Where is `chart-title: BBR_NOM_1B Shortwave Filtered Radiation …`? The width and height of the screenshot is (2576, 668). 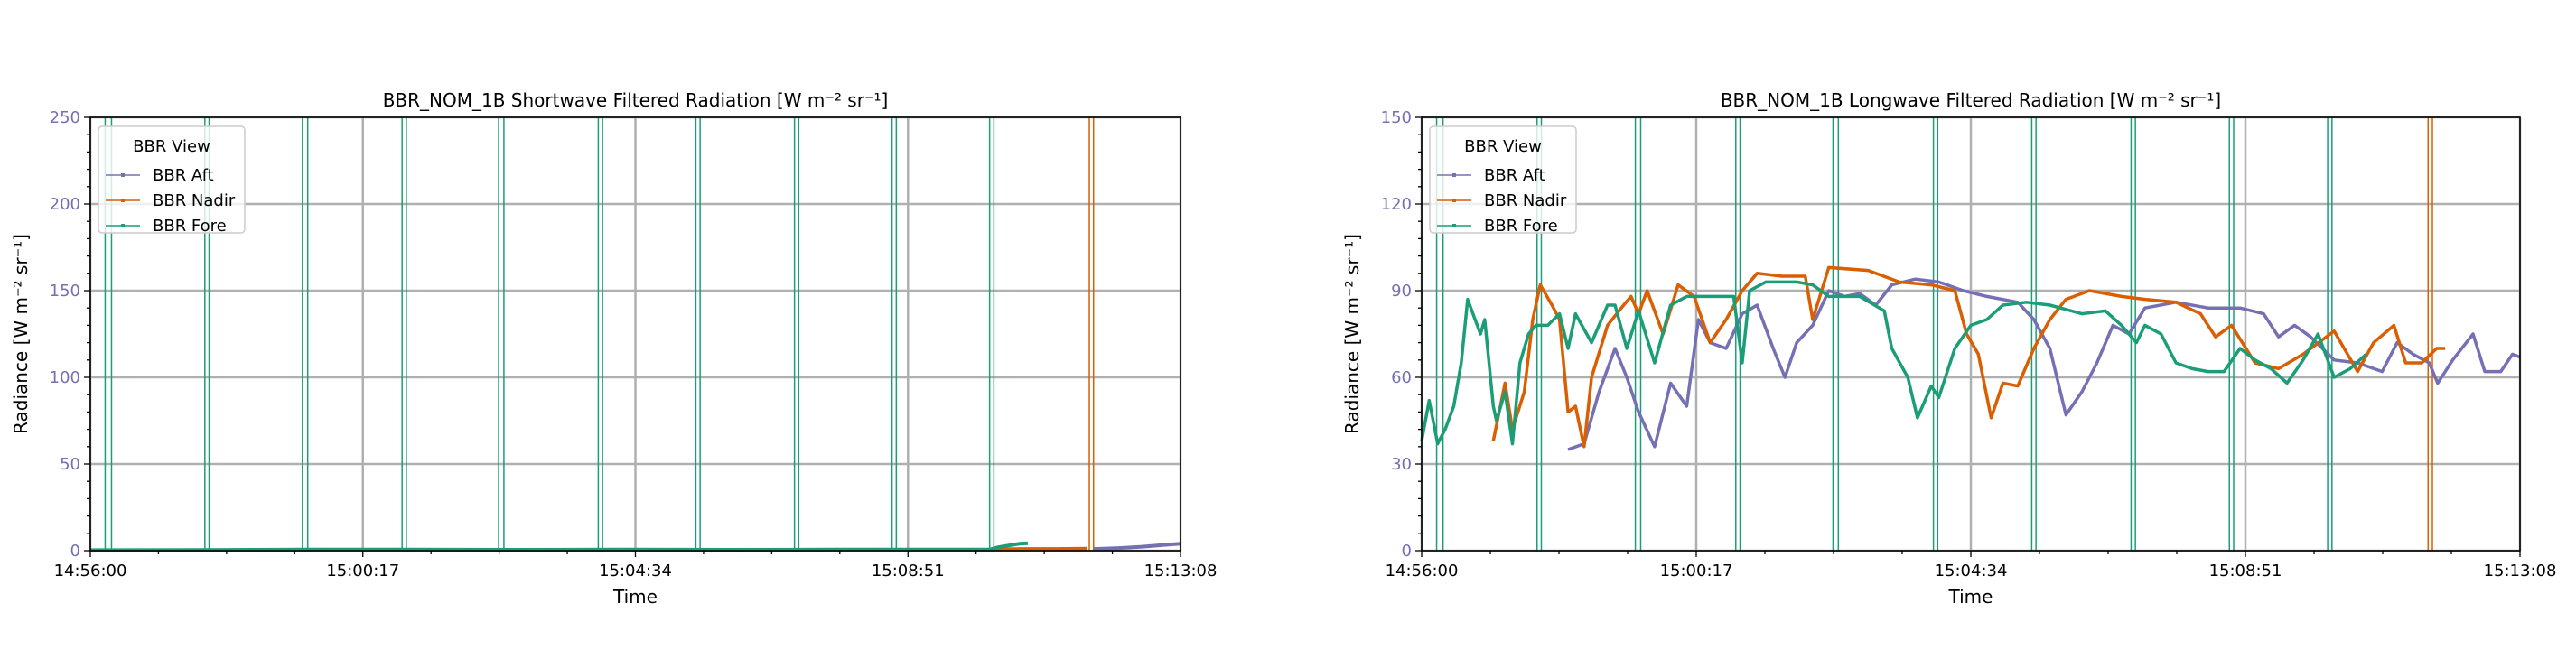
chart-title: BBR_NOM_1B Shortwave Filtered Radiation … is located at coordinates (636, 100).